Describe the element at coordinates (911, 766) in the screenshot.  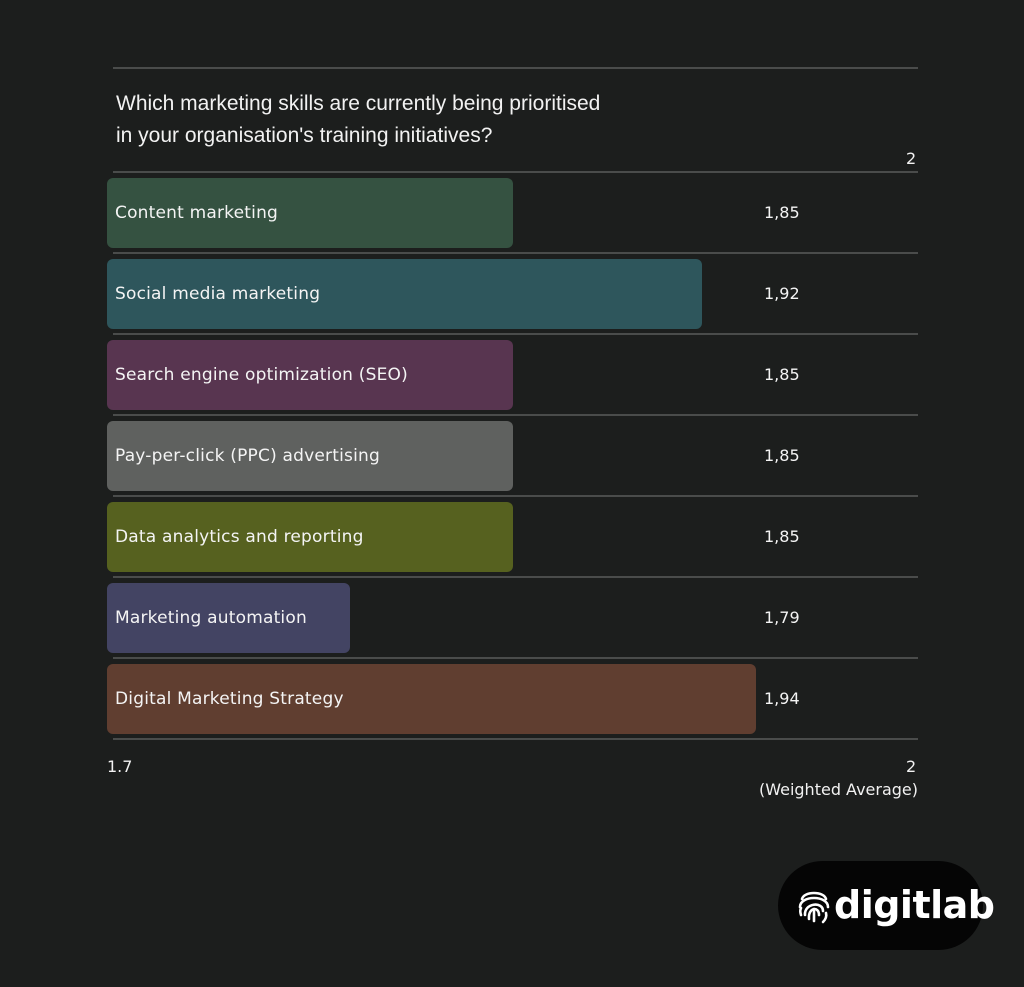
I see `x-axis-max-label: 2` at that location.